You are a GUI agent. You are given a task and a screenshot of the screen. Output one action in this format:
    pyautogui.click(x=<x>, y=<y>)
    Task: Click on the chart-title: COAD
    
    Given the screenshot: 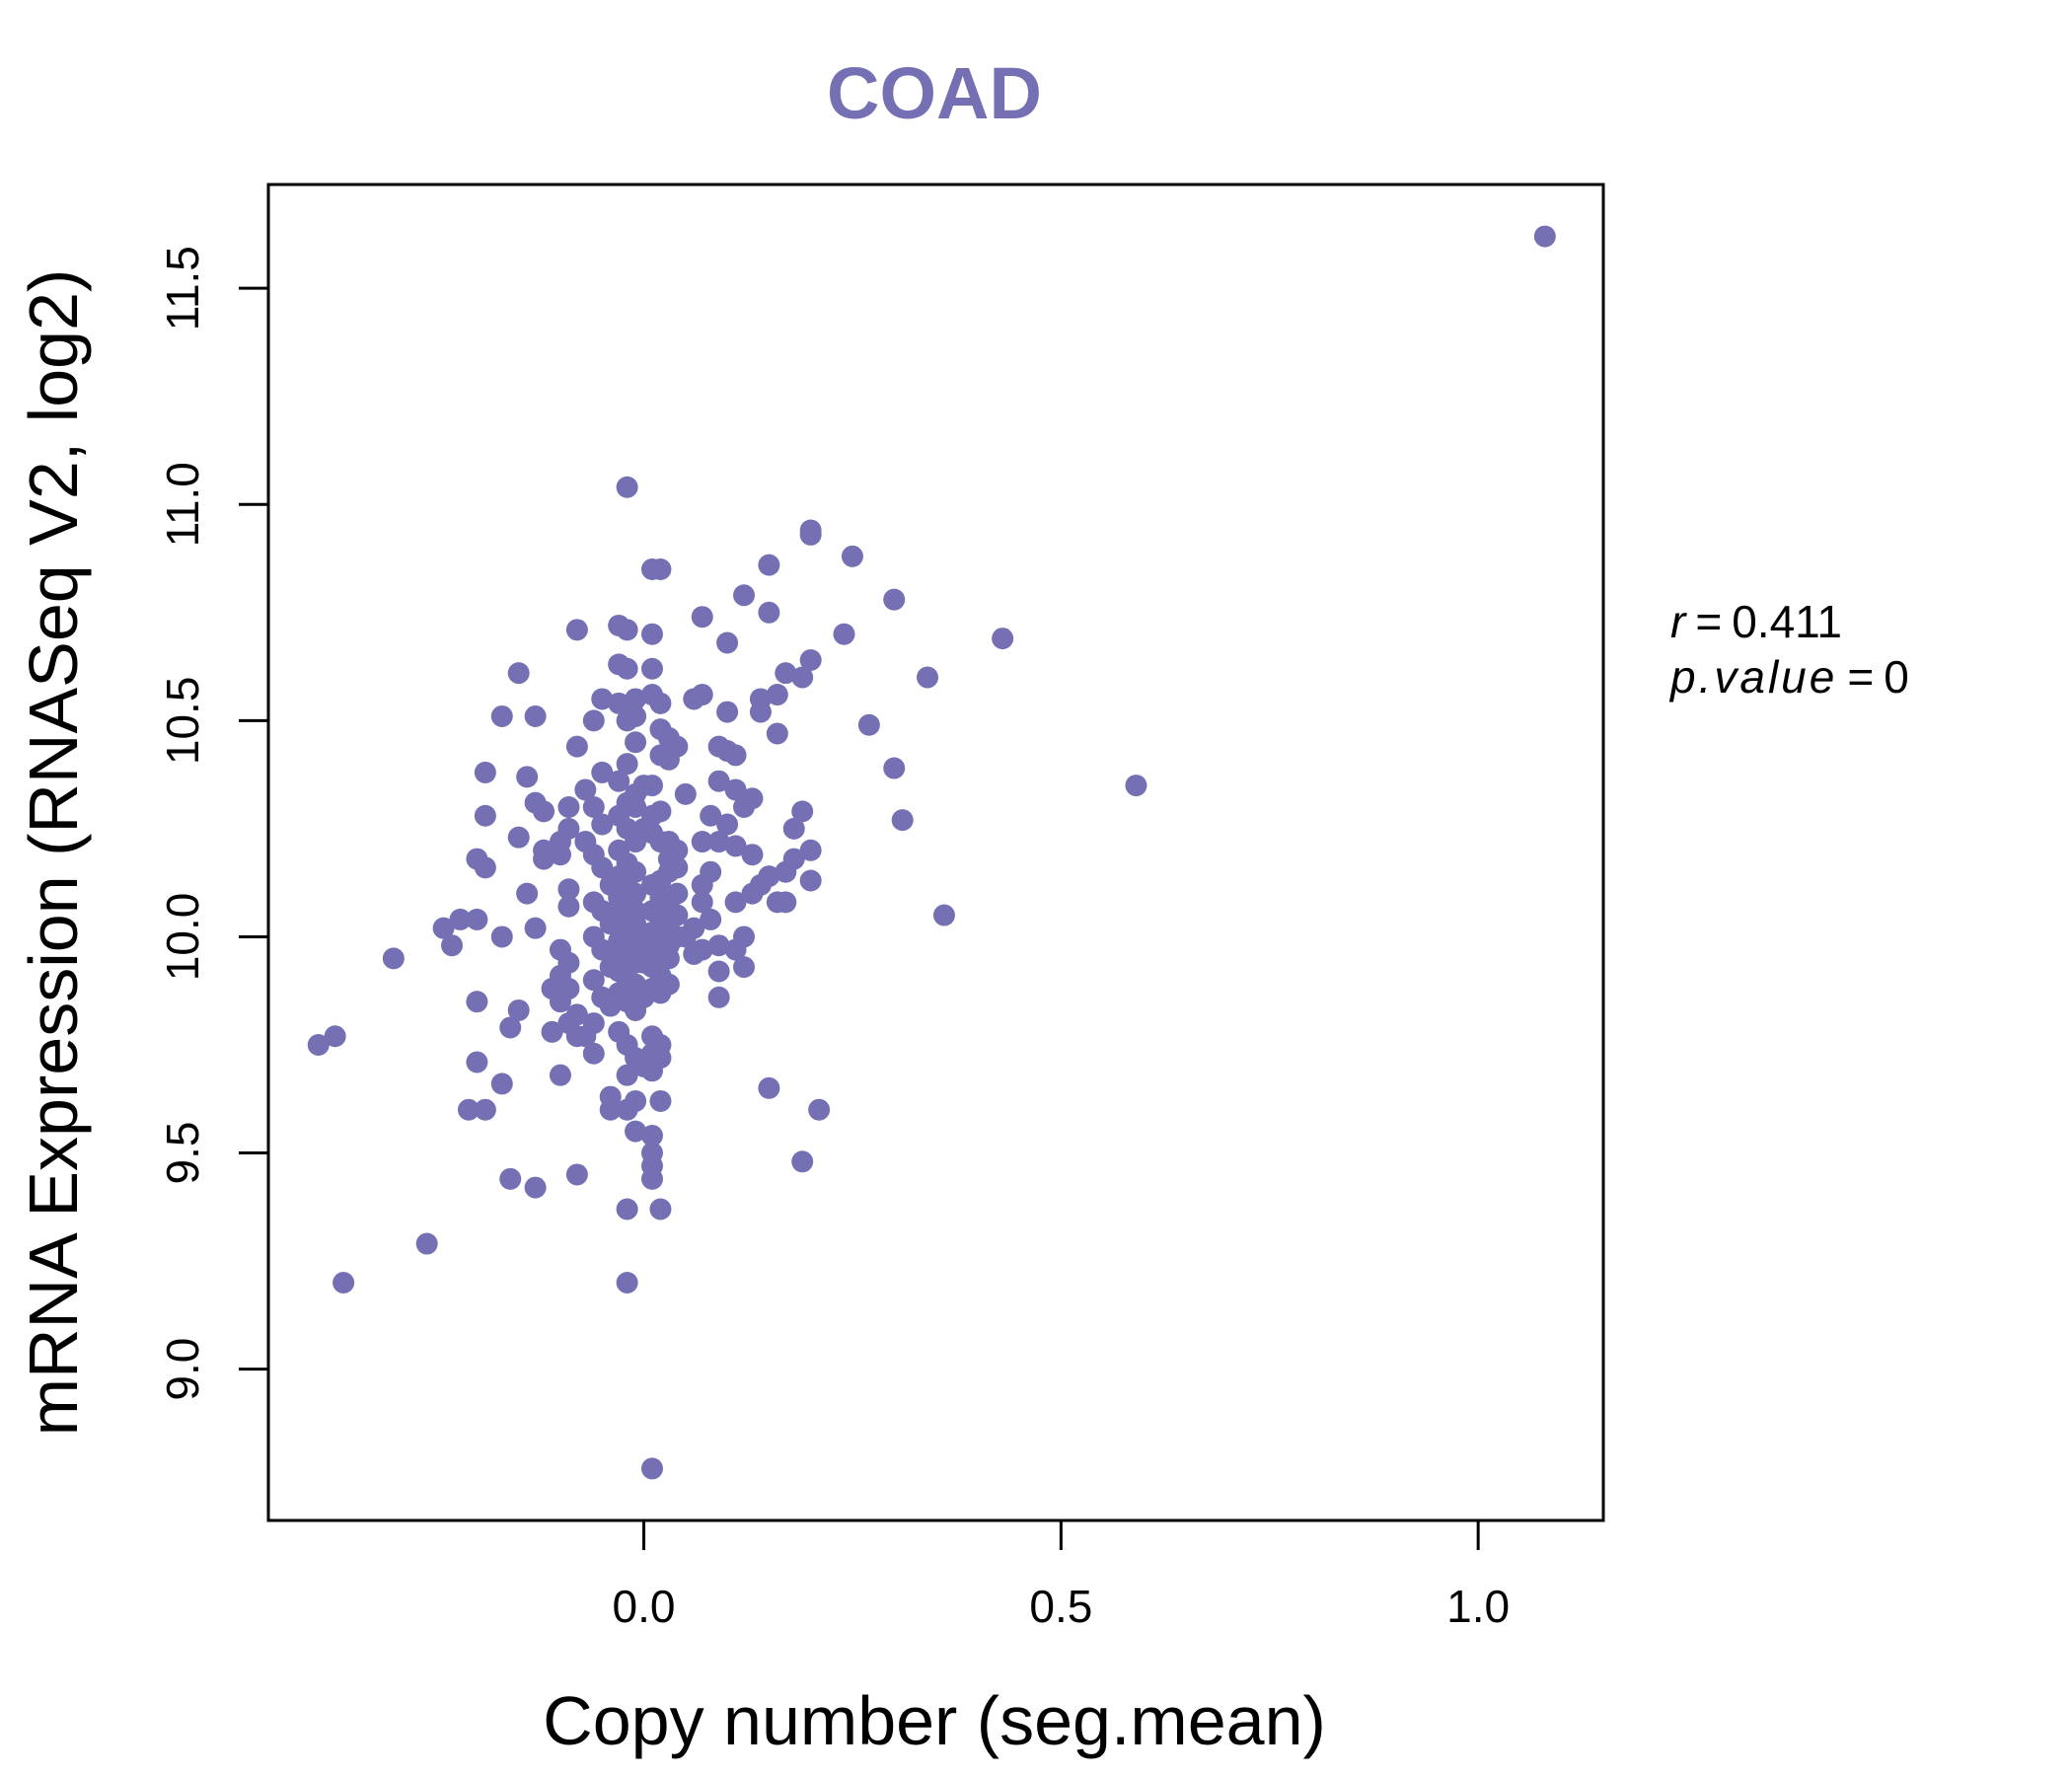 What is the action you would take?
    pyautogui.click(x=935, y=93)
    